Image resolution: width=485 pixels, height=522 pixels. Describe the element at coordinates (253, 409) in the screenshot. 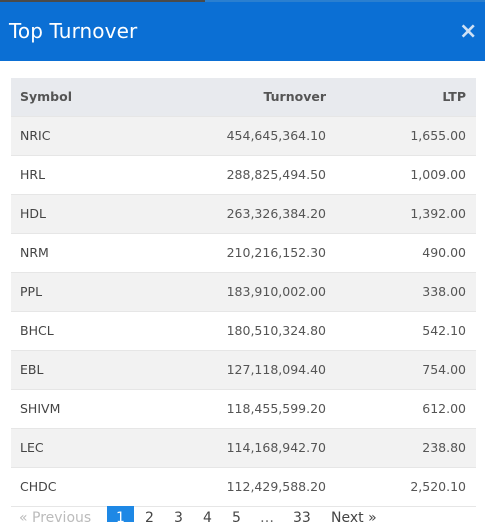

I see `cell-turnover: 118,455,599.20` at that location.